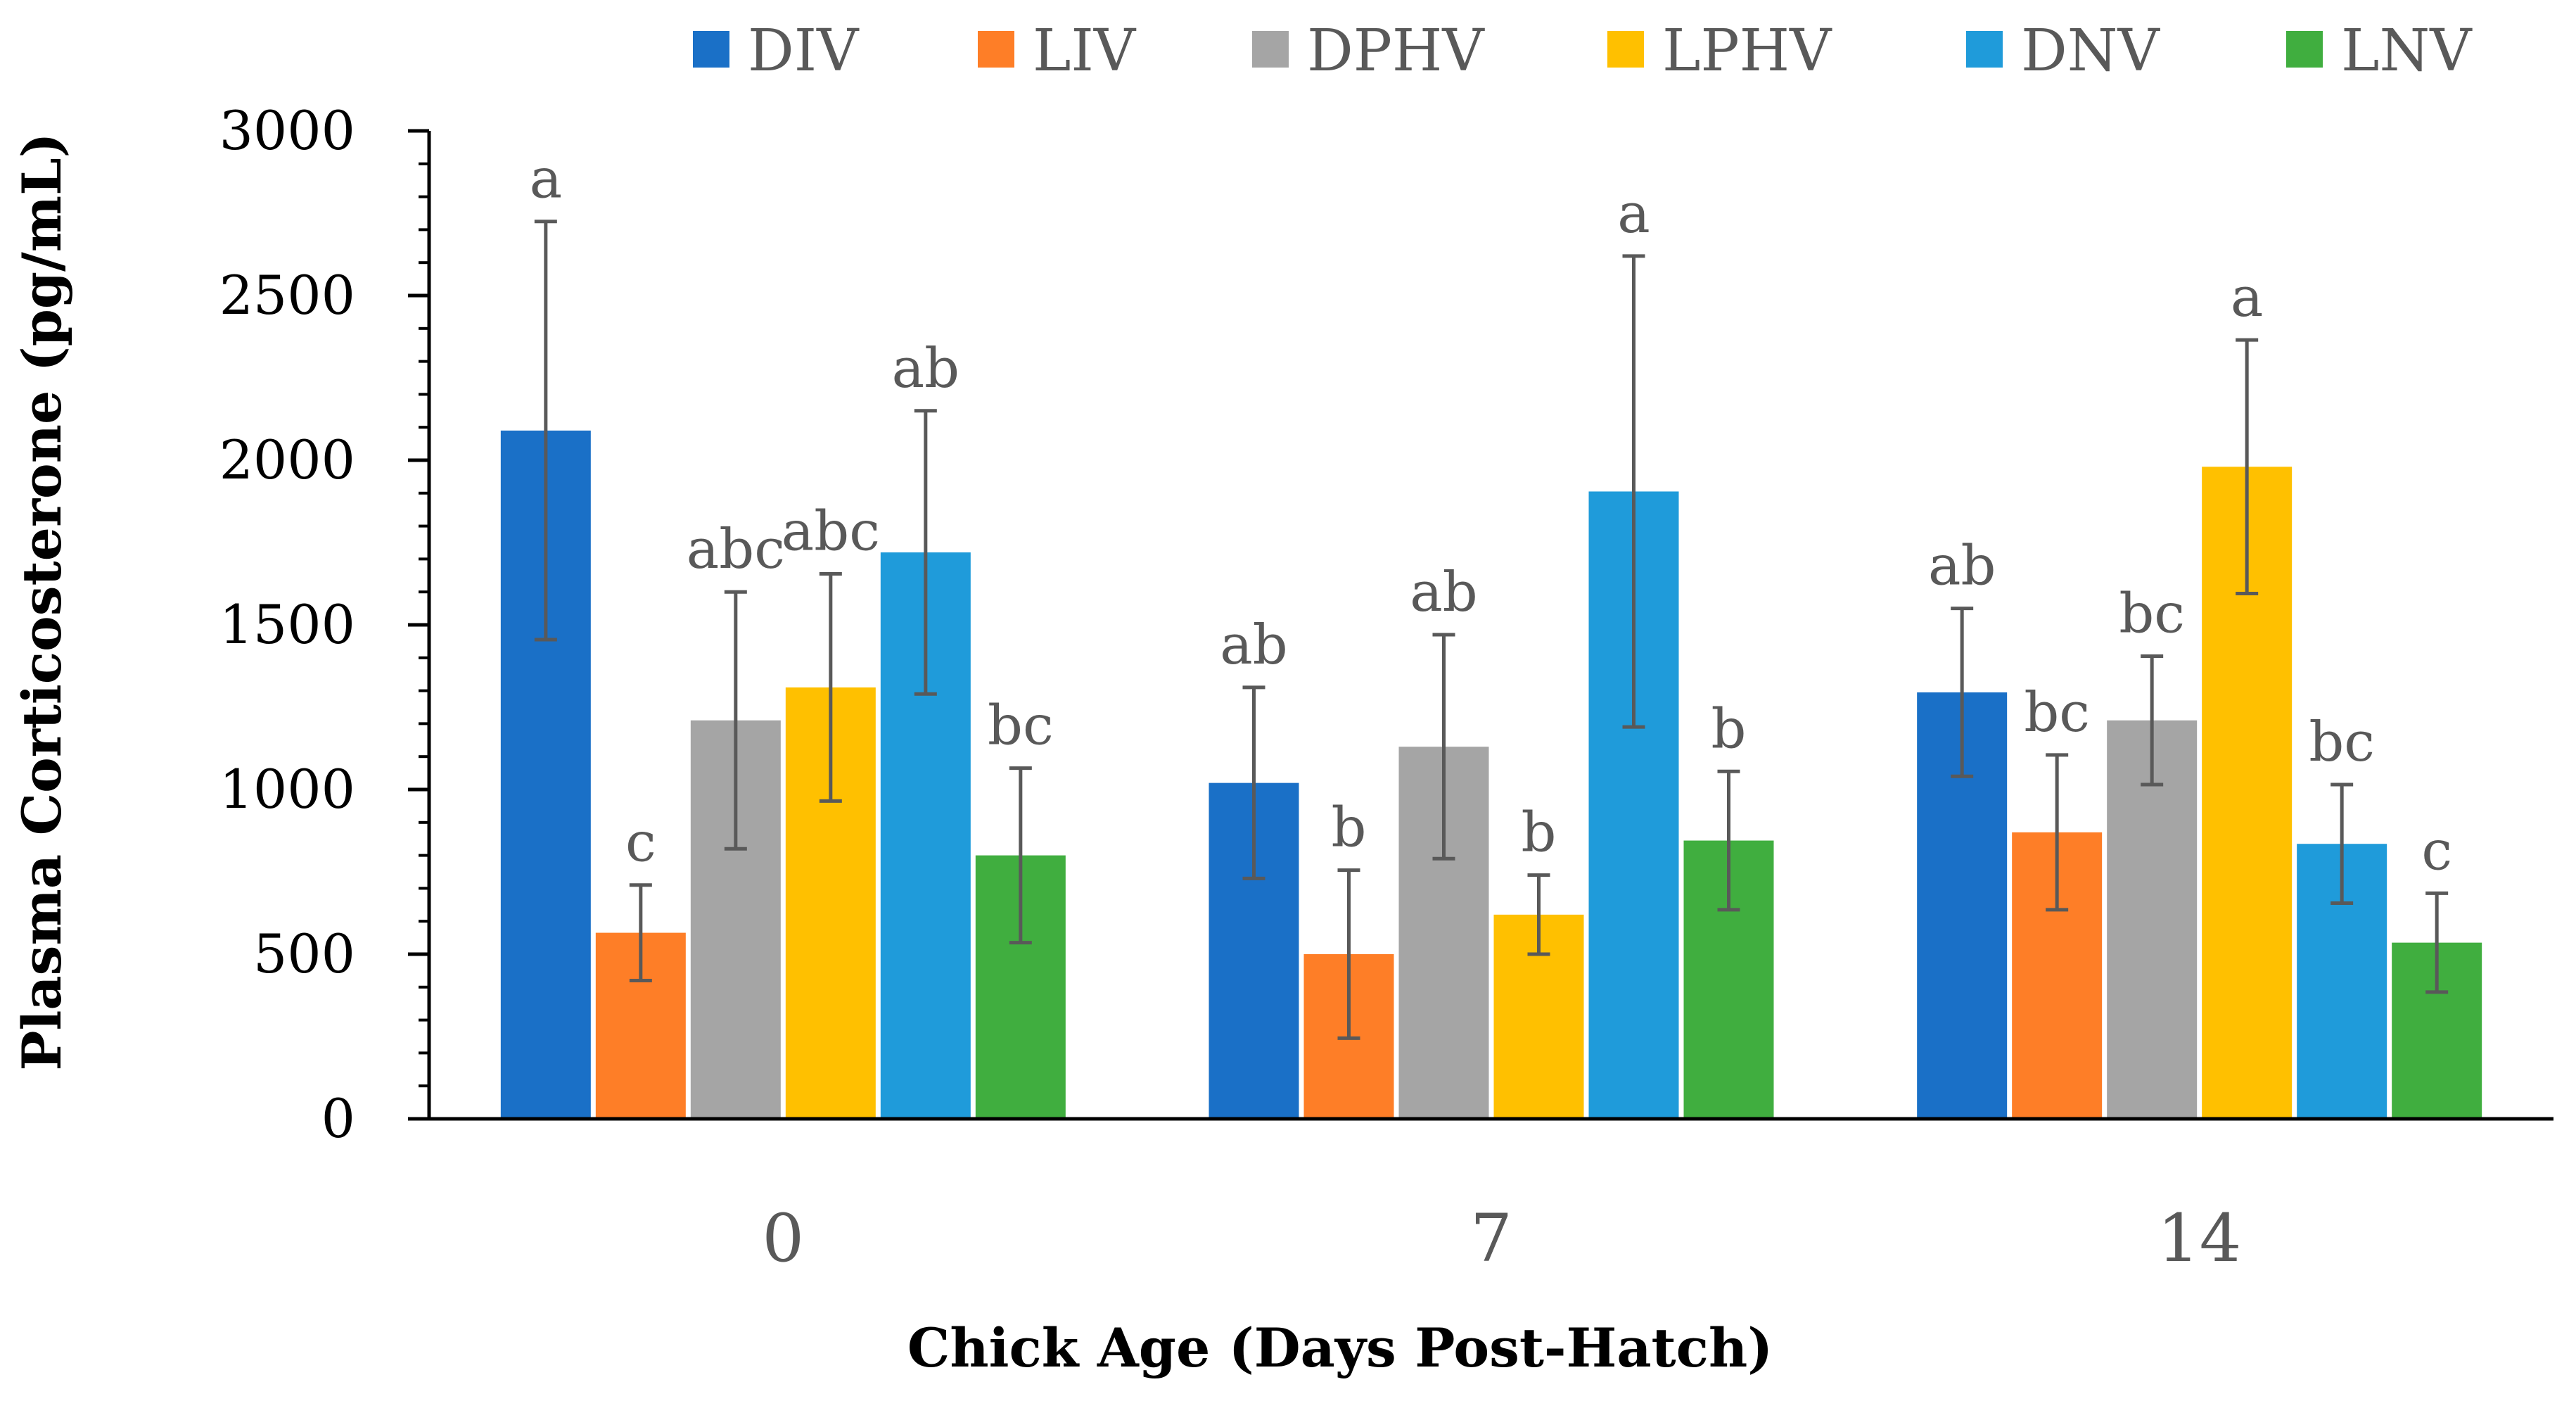 This screenshot has width=2576, height=1401. I want to click on x-category-label: 0, so click(783, 1238).